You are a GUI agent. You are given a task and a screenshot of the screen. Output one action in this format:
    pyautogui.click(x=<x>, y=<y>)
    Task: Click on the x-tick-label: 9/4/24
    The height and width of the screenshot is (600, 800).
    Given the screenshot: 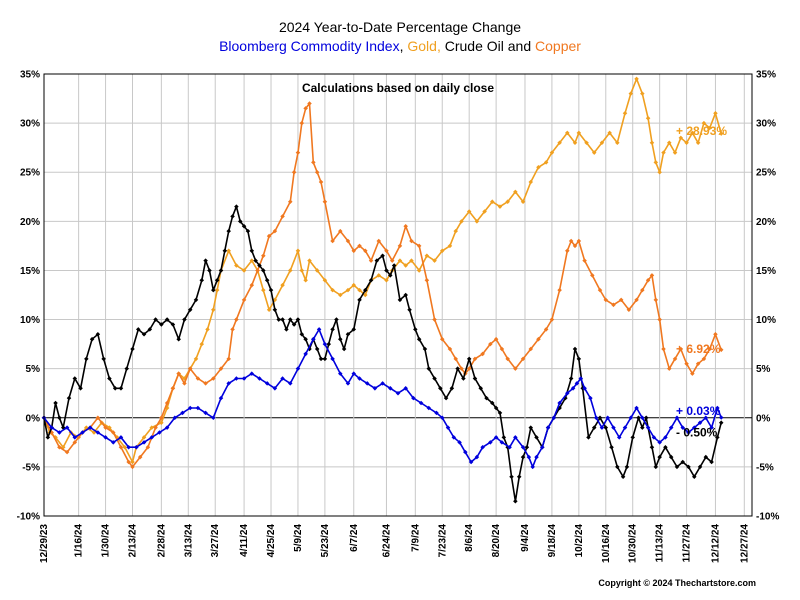 What is the action you would take?
    pyautogui.click(x=525, y=538)
    